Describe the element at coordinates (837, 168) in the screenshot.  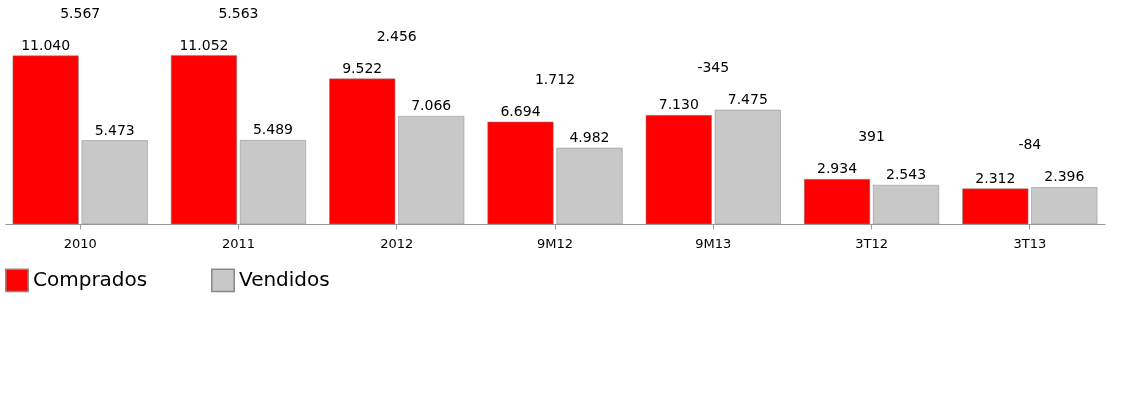
I see `data-label: 2.934` at that location.